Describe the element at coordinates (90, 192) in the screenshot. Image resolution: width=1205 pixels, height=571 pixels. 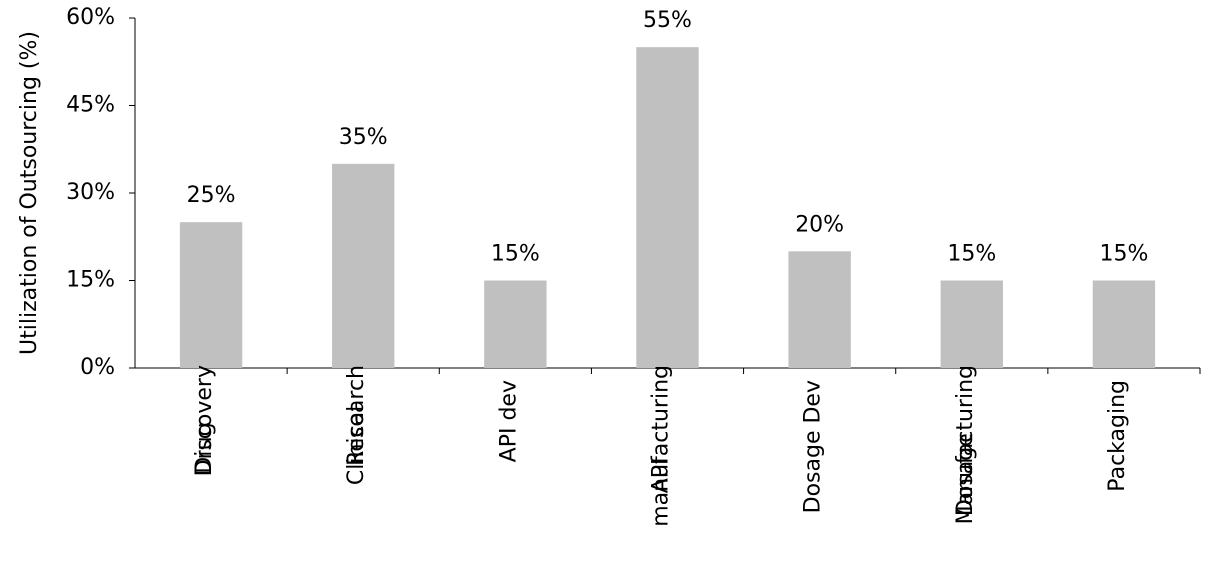
I see `y-tick-label: 30%` at that location.